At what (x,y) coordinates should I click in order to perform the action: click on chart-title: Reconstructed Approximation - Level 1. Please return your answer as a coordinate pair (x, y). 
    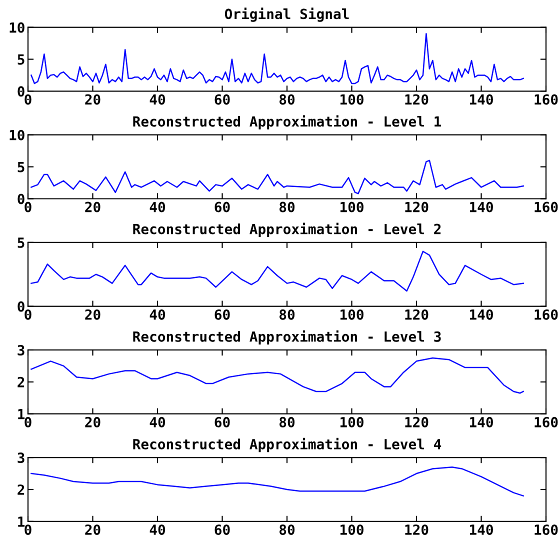
    Looking at the image, I should click on (287, 122).